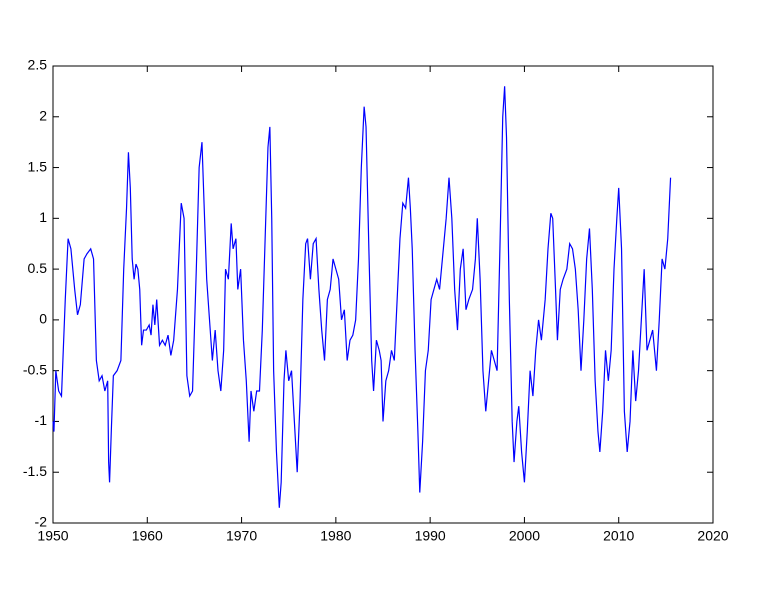 Image resolution: width=776 pixels, height=606 pixels. What do you see at coordinates (35, 471) in the screenshot?
I see `y-tick-label: -1.5` at bounding box center [35, 471].